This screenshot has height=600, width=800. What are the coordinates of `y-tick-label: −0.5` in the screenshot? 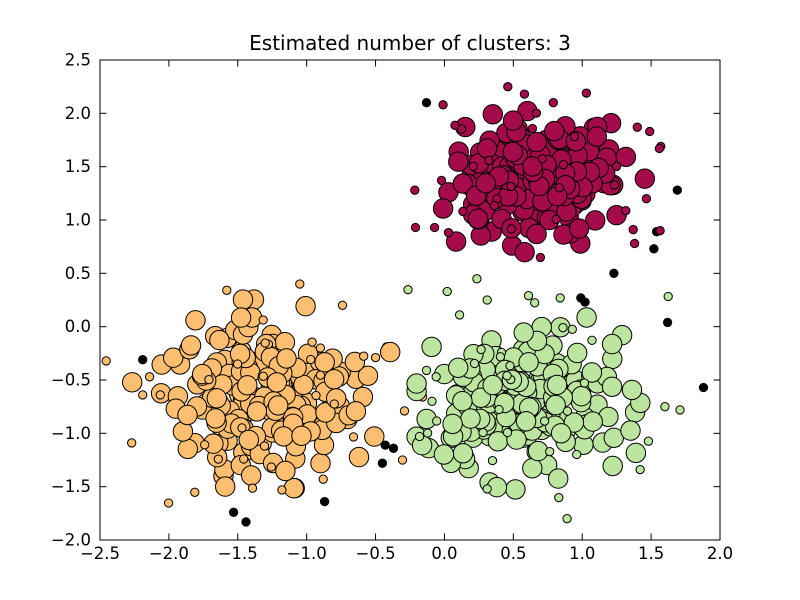 It's located at (71, 380).